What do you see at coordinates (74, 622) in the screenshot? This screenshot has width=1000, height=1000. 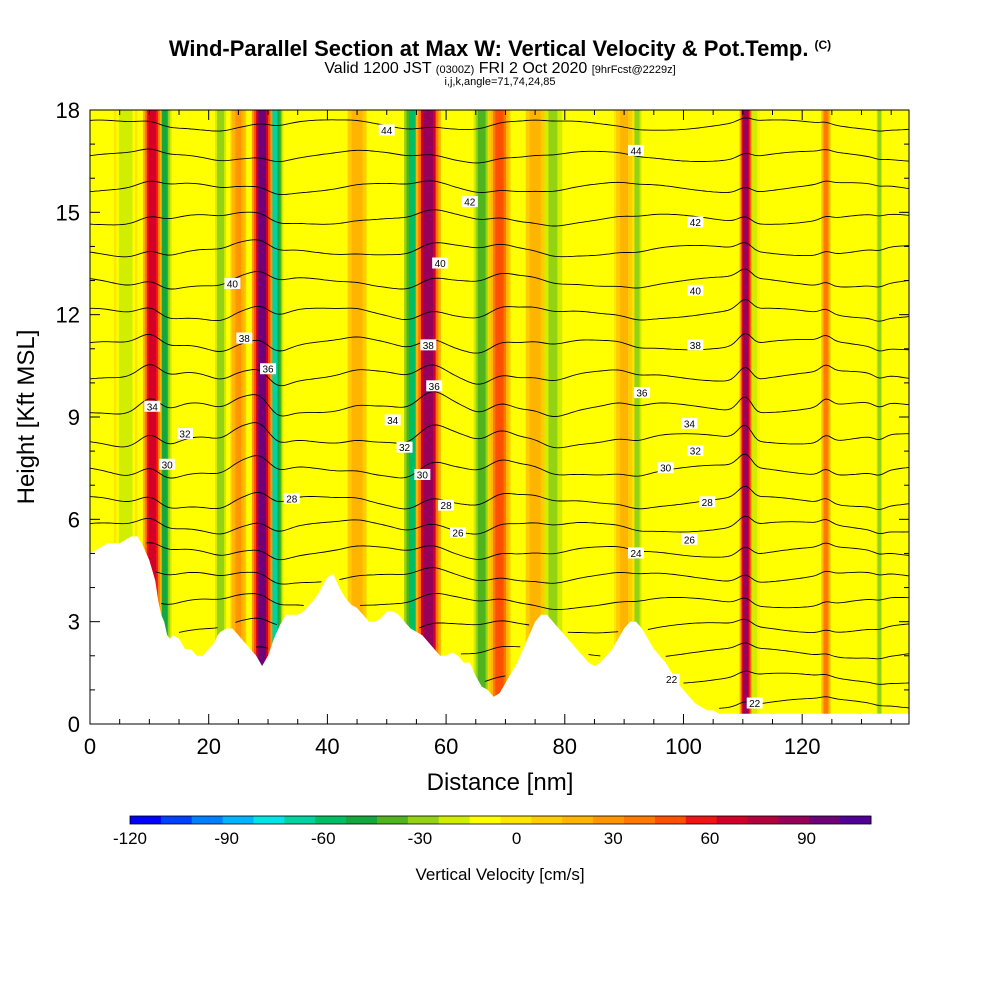 I see `y-tick-label: 3` at bounding box center [74, 622].